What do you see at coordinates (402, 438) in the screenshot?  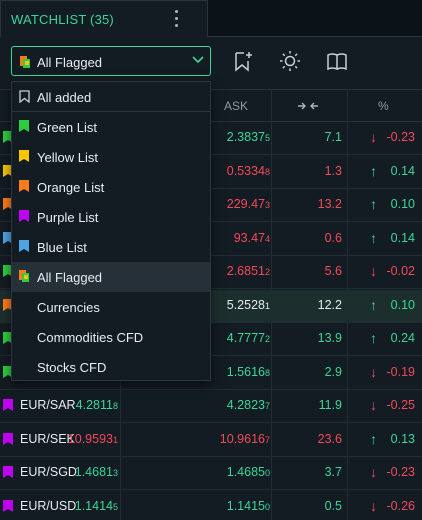 I see `change-percent: 0.13` at bounding box center [402, 438].